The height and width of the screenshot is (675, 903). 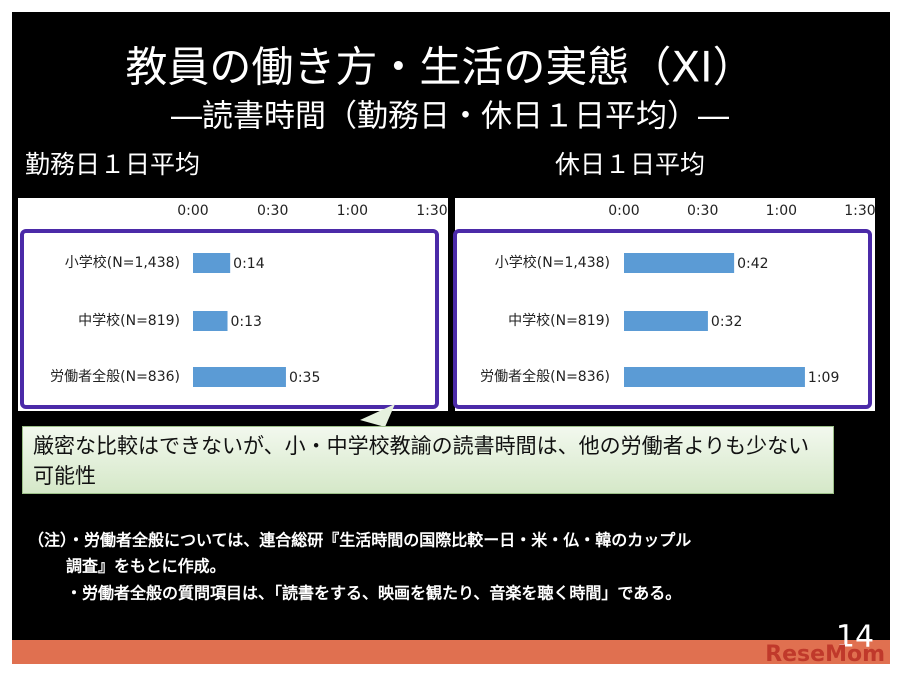 What do you see at coordinates (752, 264) in the screenshot?
I see `data-label: 0:42` at bounding box center [752, 264].